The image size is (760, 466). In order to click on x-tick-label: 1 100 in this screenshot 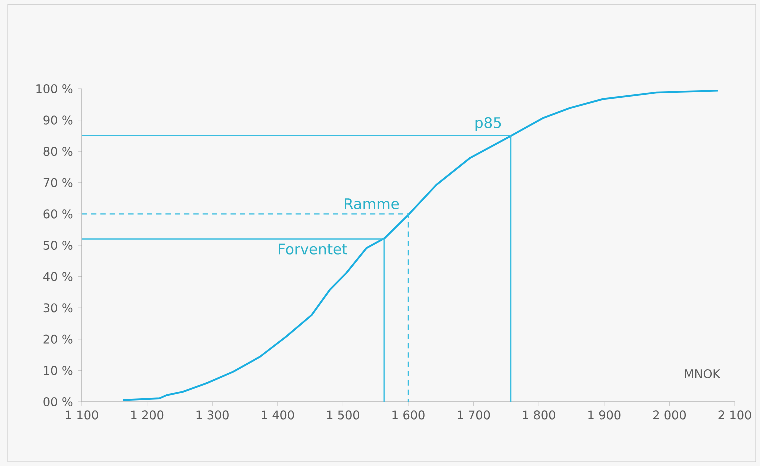, I will do `click(82, 415)`.